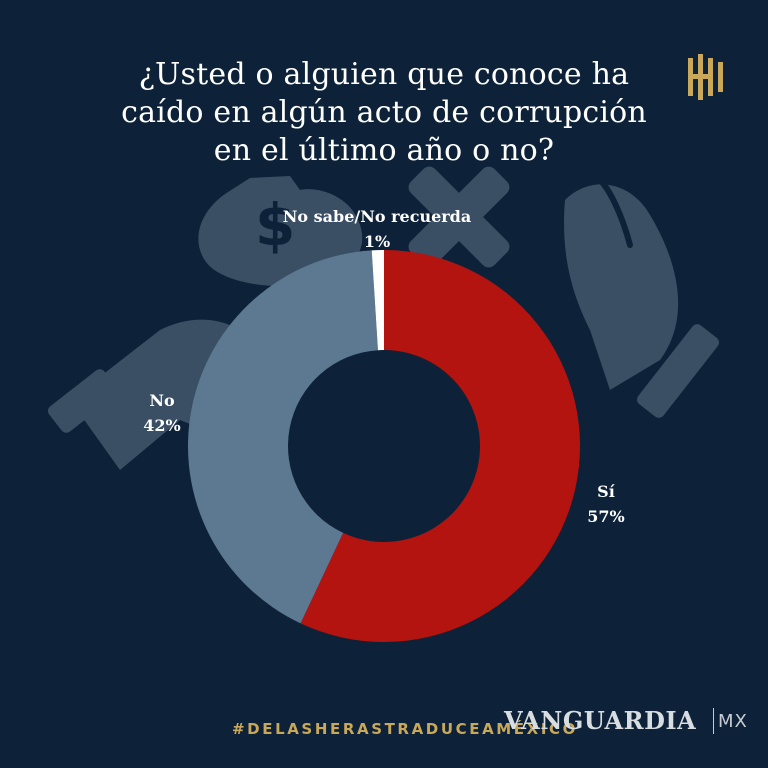  I want to click on x-mark-icon, so click(459, 217).